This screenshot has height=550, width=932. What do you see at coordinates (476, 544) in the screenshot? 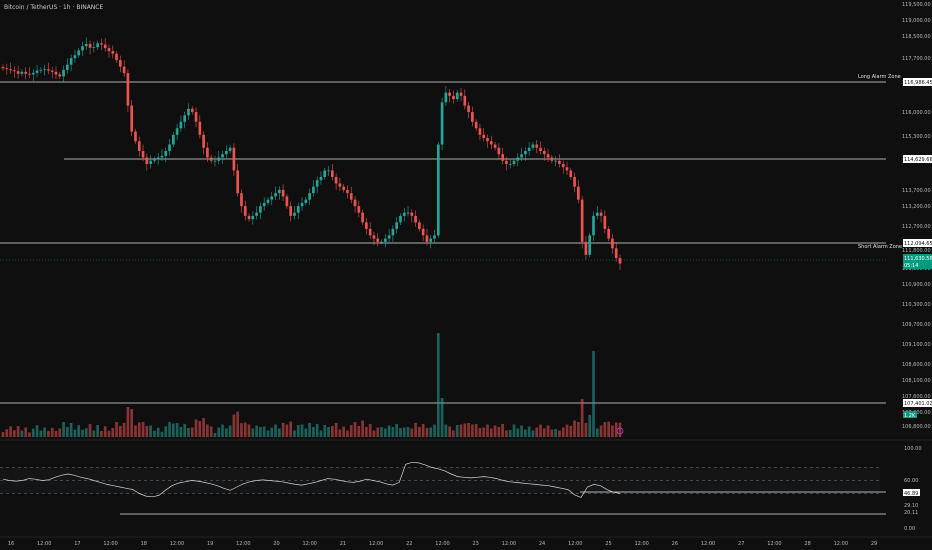
I see `time-axis-label: 23` at bounding box center [476, 544].